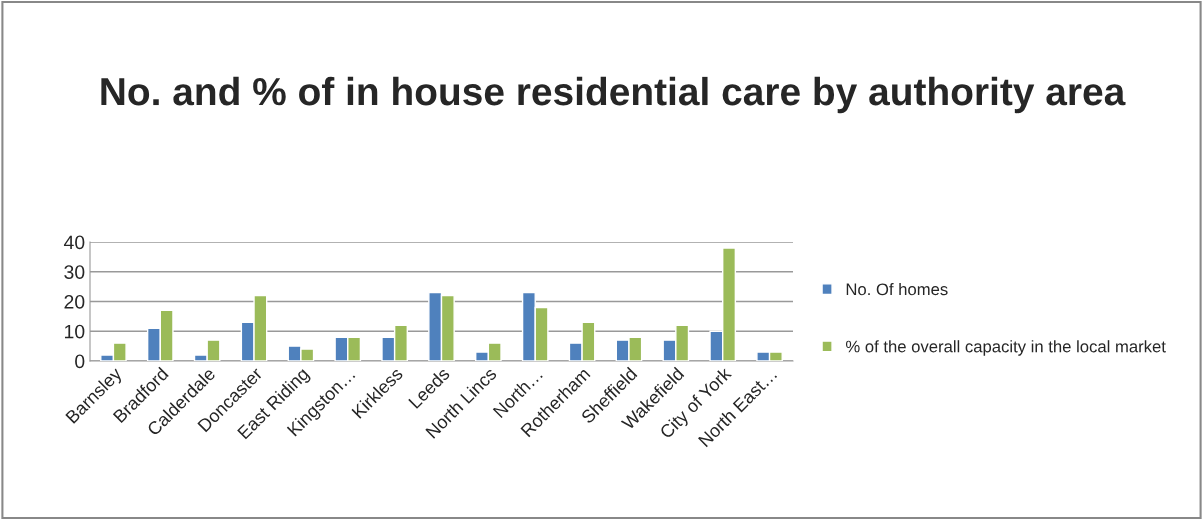 The height and width of the screenshot is (520, 1203). What do you see at coordinates (74, 242) in the screenshot?
I see `y-tick-label: 40` at bounding box center [74, 242].